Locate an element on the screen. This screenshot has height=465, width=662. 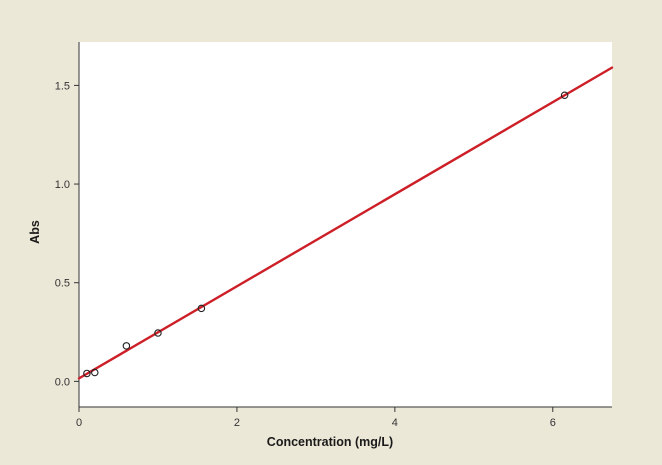
x-tick-label: 4 is located at coordinates (395, 423).